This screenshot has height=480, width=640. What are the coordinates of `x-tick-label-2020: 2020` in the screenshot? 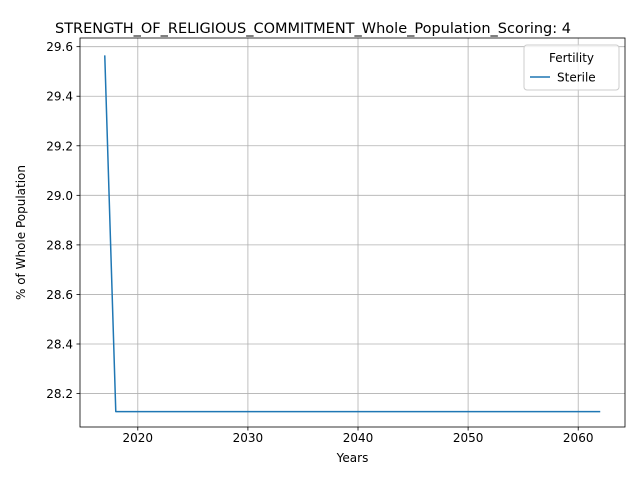 It's located at (138, 438).